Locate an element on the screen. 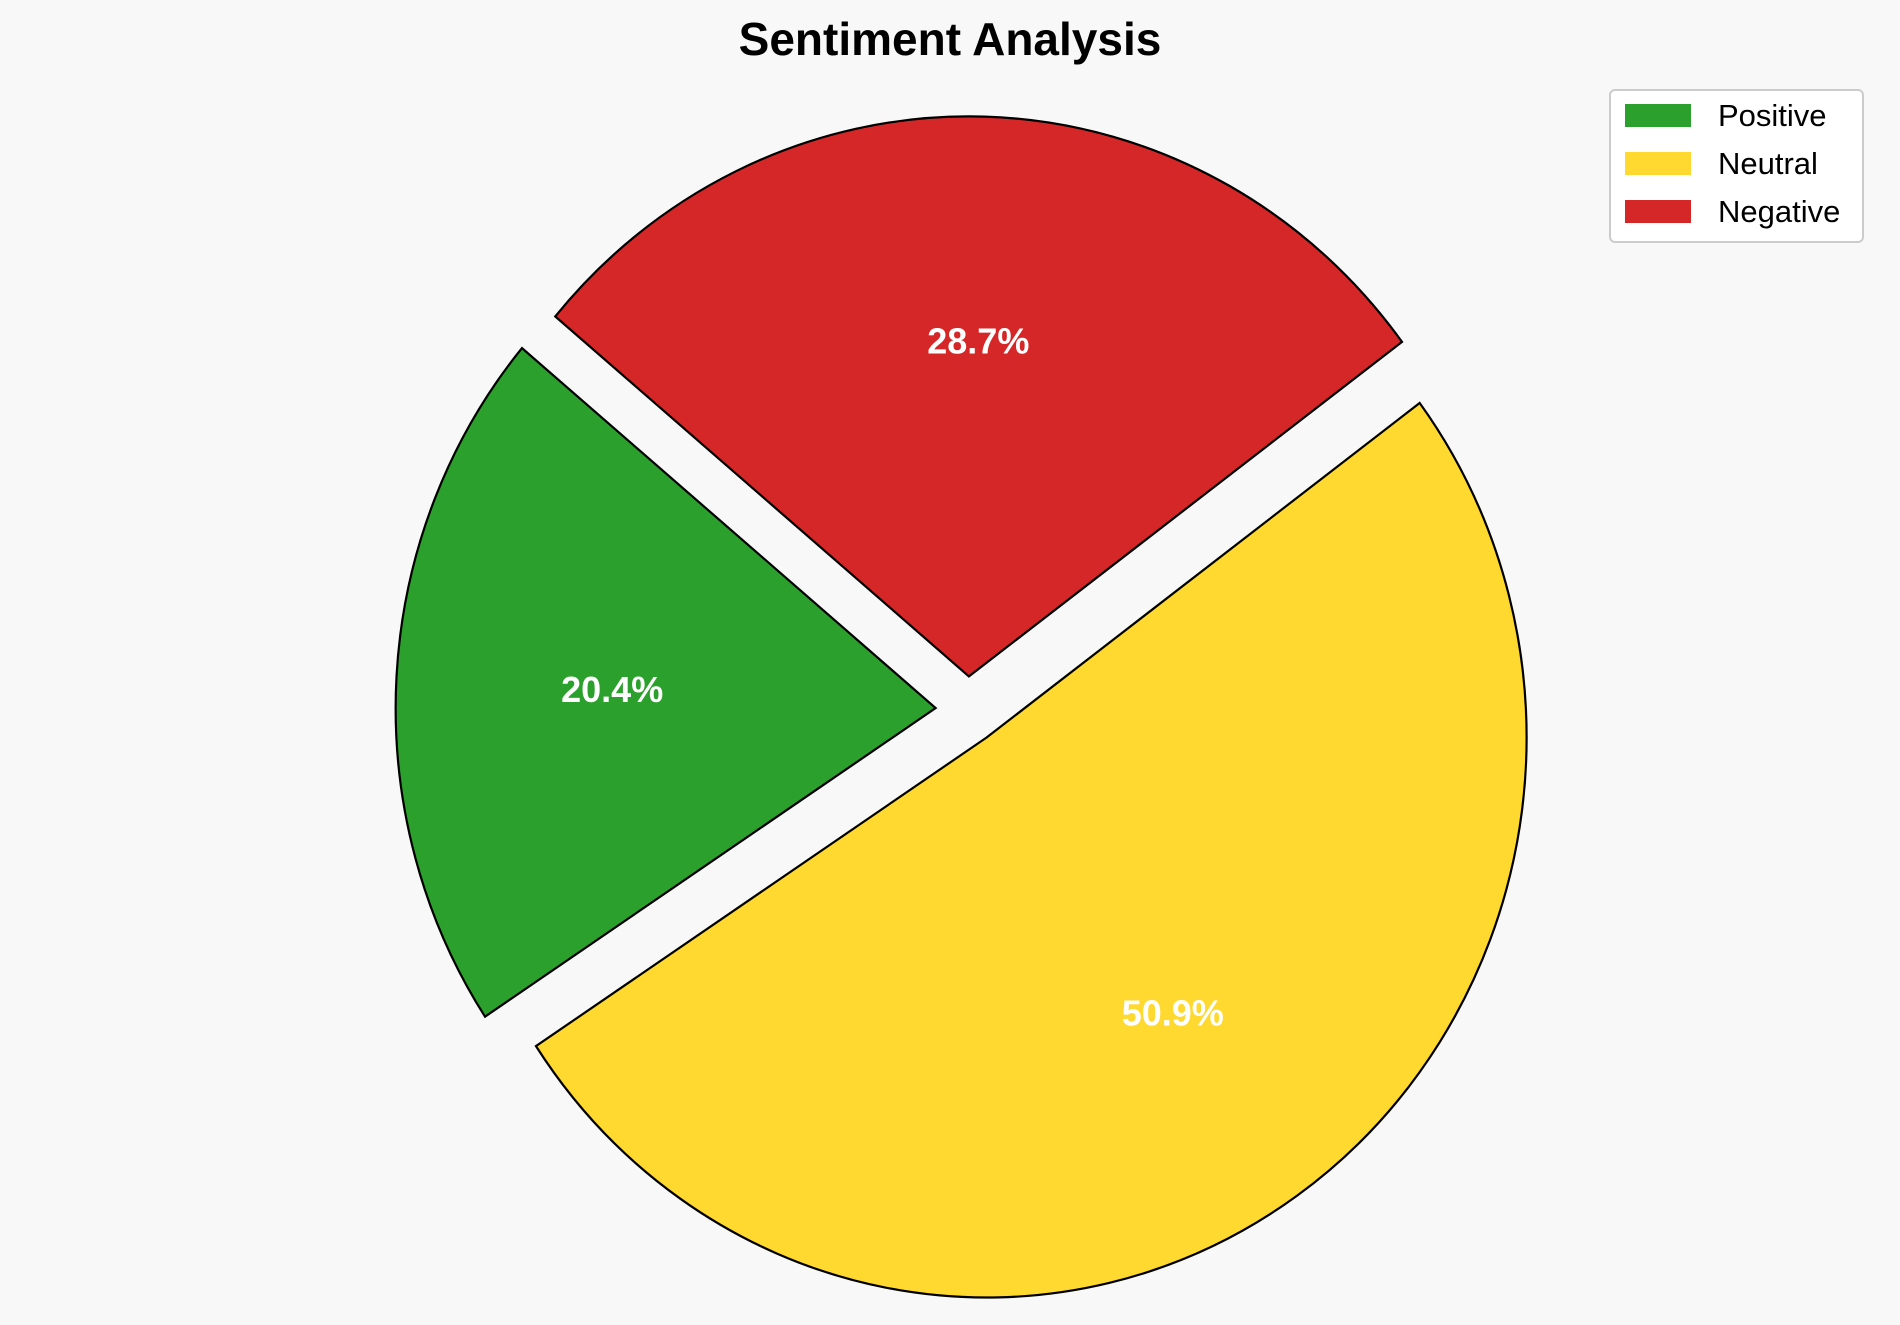 This screenshot has height=1325, width=1900. legend-swatch-neutral is located at coordinates (1658, 163).